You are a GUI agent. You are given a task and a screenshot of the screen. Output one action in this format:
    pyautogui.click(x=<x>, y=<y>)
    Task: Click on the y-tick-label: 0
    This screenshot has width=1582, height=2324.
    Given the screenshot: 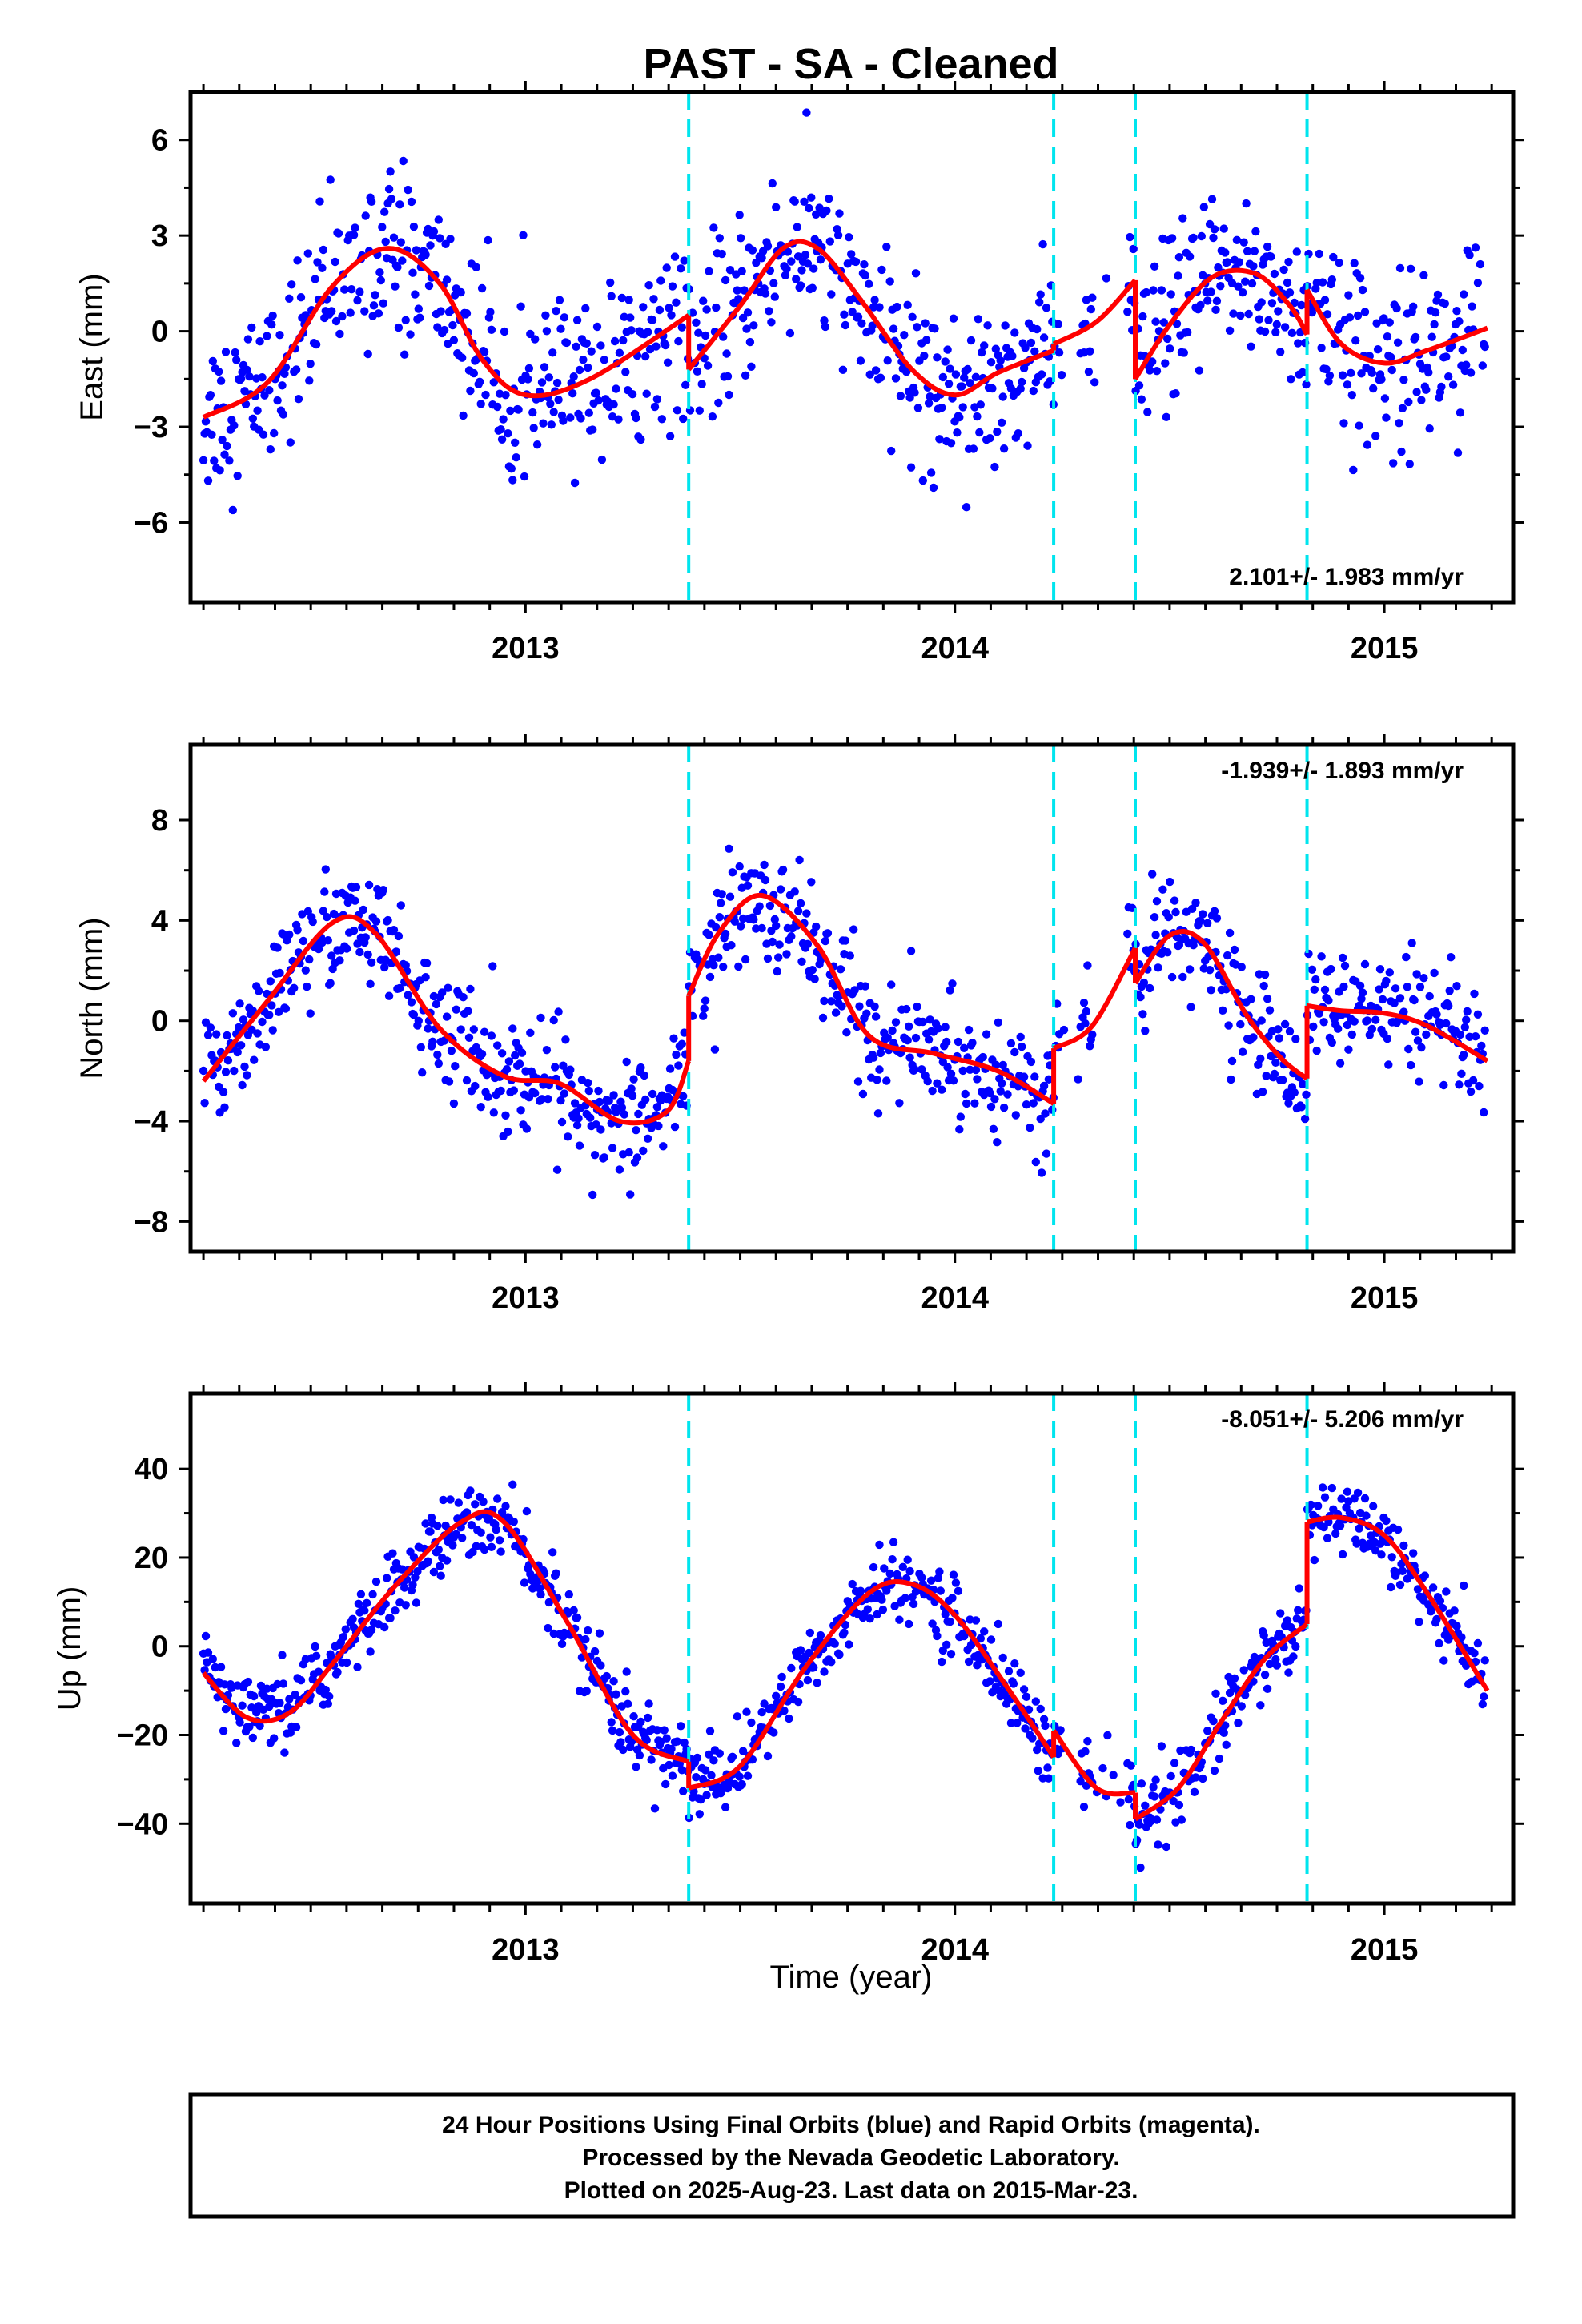 What is the action you would take?
    pyautogui.click(x=159, y=1022)
    